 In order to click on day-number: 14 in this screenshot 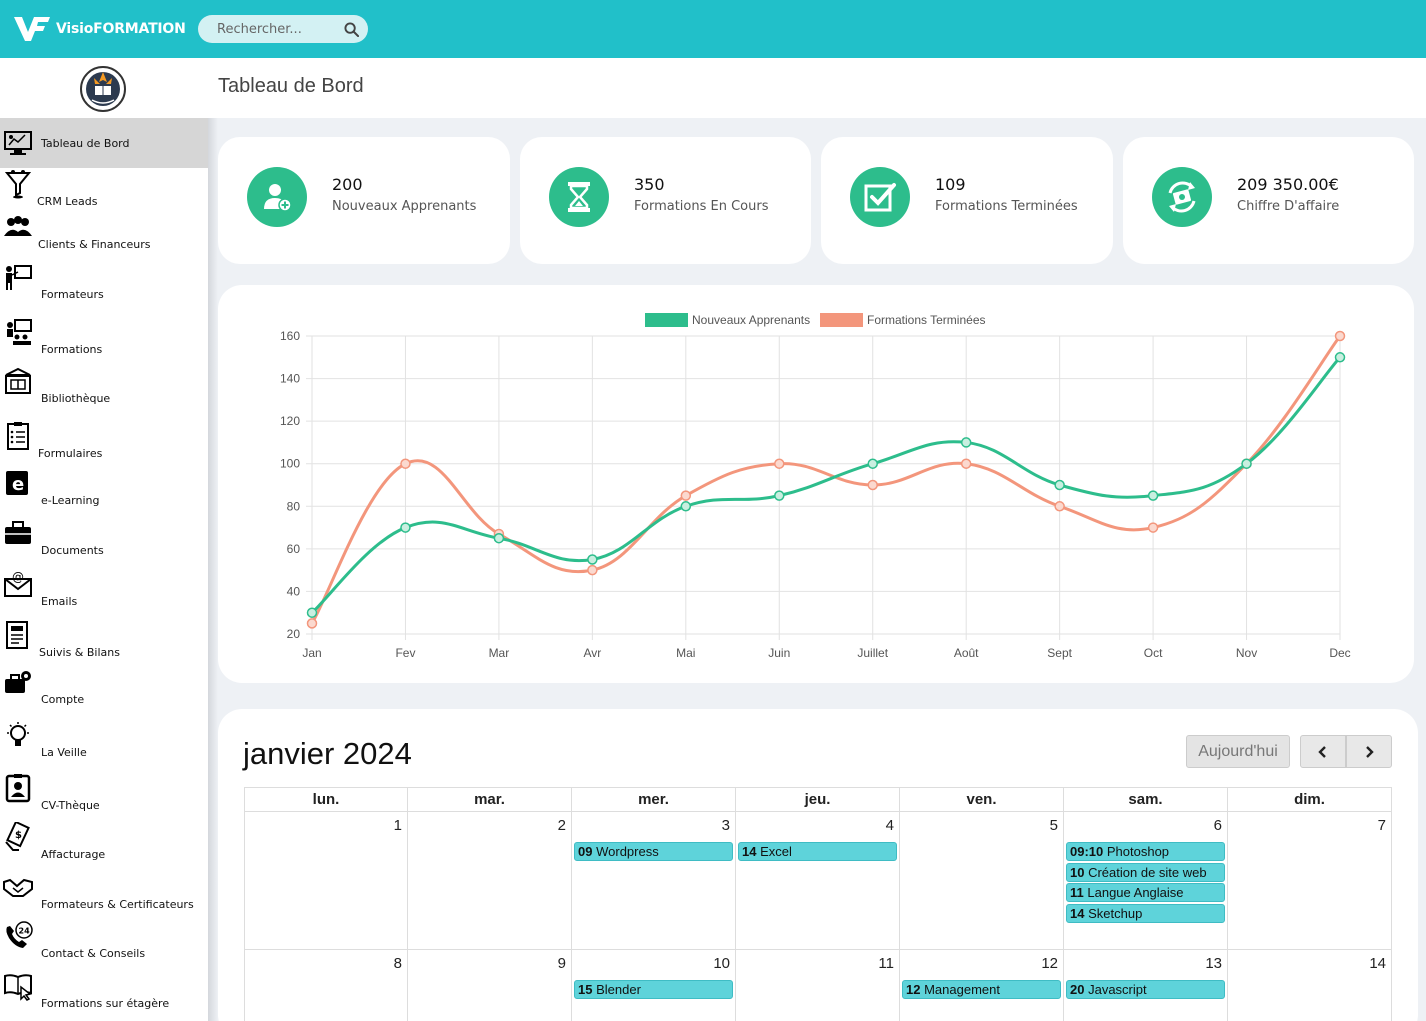, I will do `click(1377, 963)`.